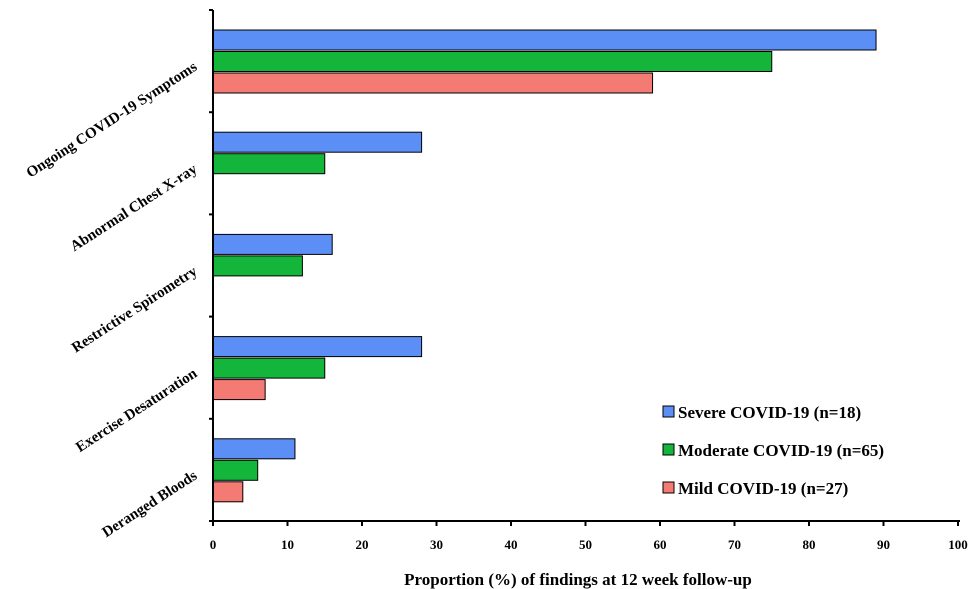 This screenshot has width=971, height=589. What do you see at coordinates (136, 410) in the screenshot?
I see `category-label: Exercise Desaturation` at bounding box center [136, 410].